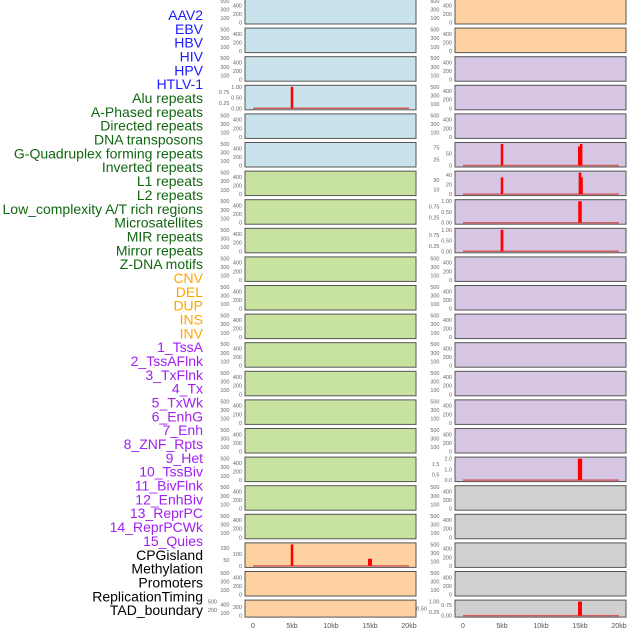 This screenshot has width=630, height=630. What do you see at coordinates (177, 416) in the screenshot?
I see `track-label: 6_EnhG` at bounding box center [177, 416].